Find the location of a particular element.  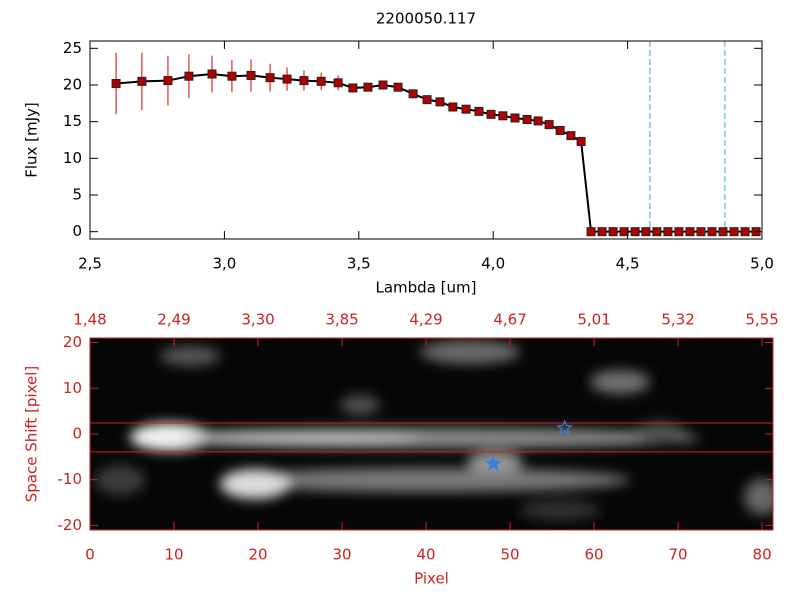

chart-title: 2200050.117 is located at coordinates (426, 19).